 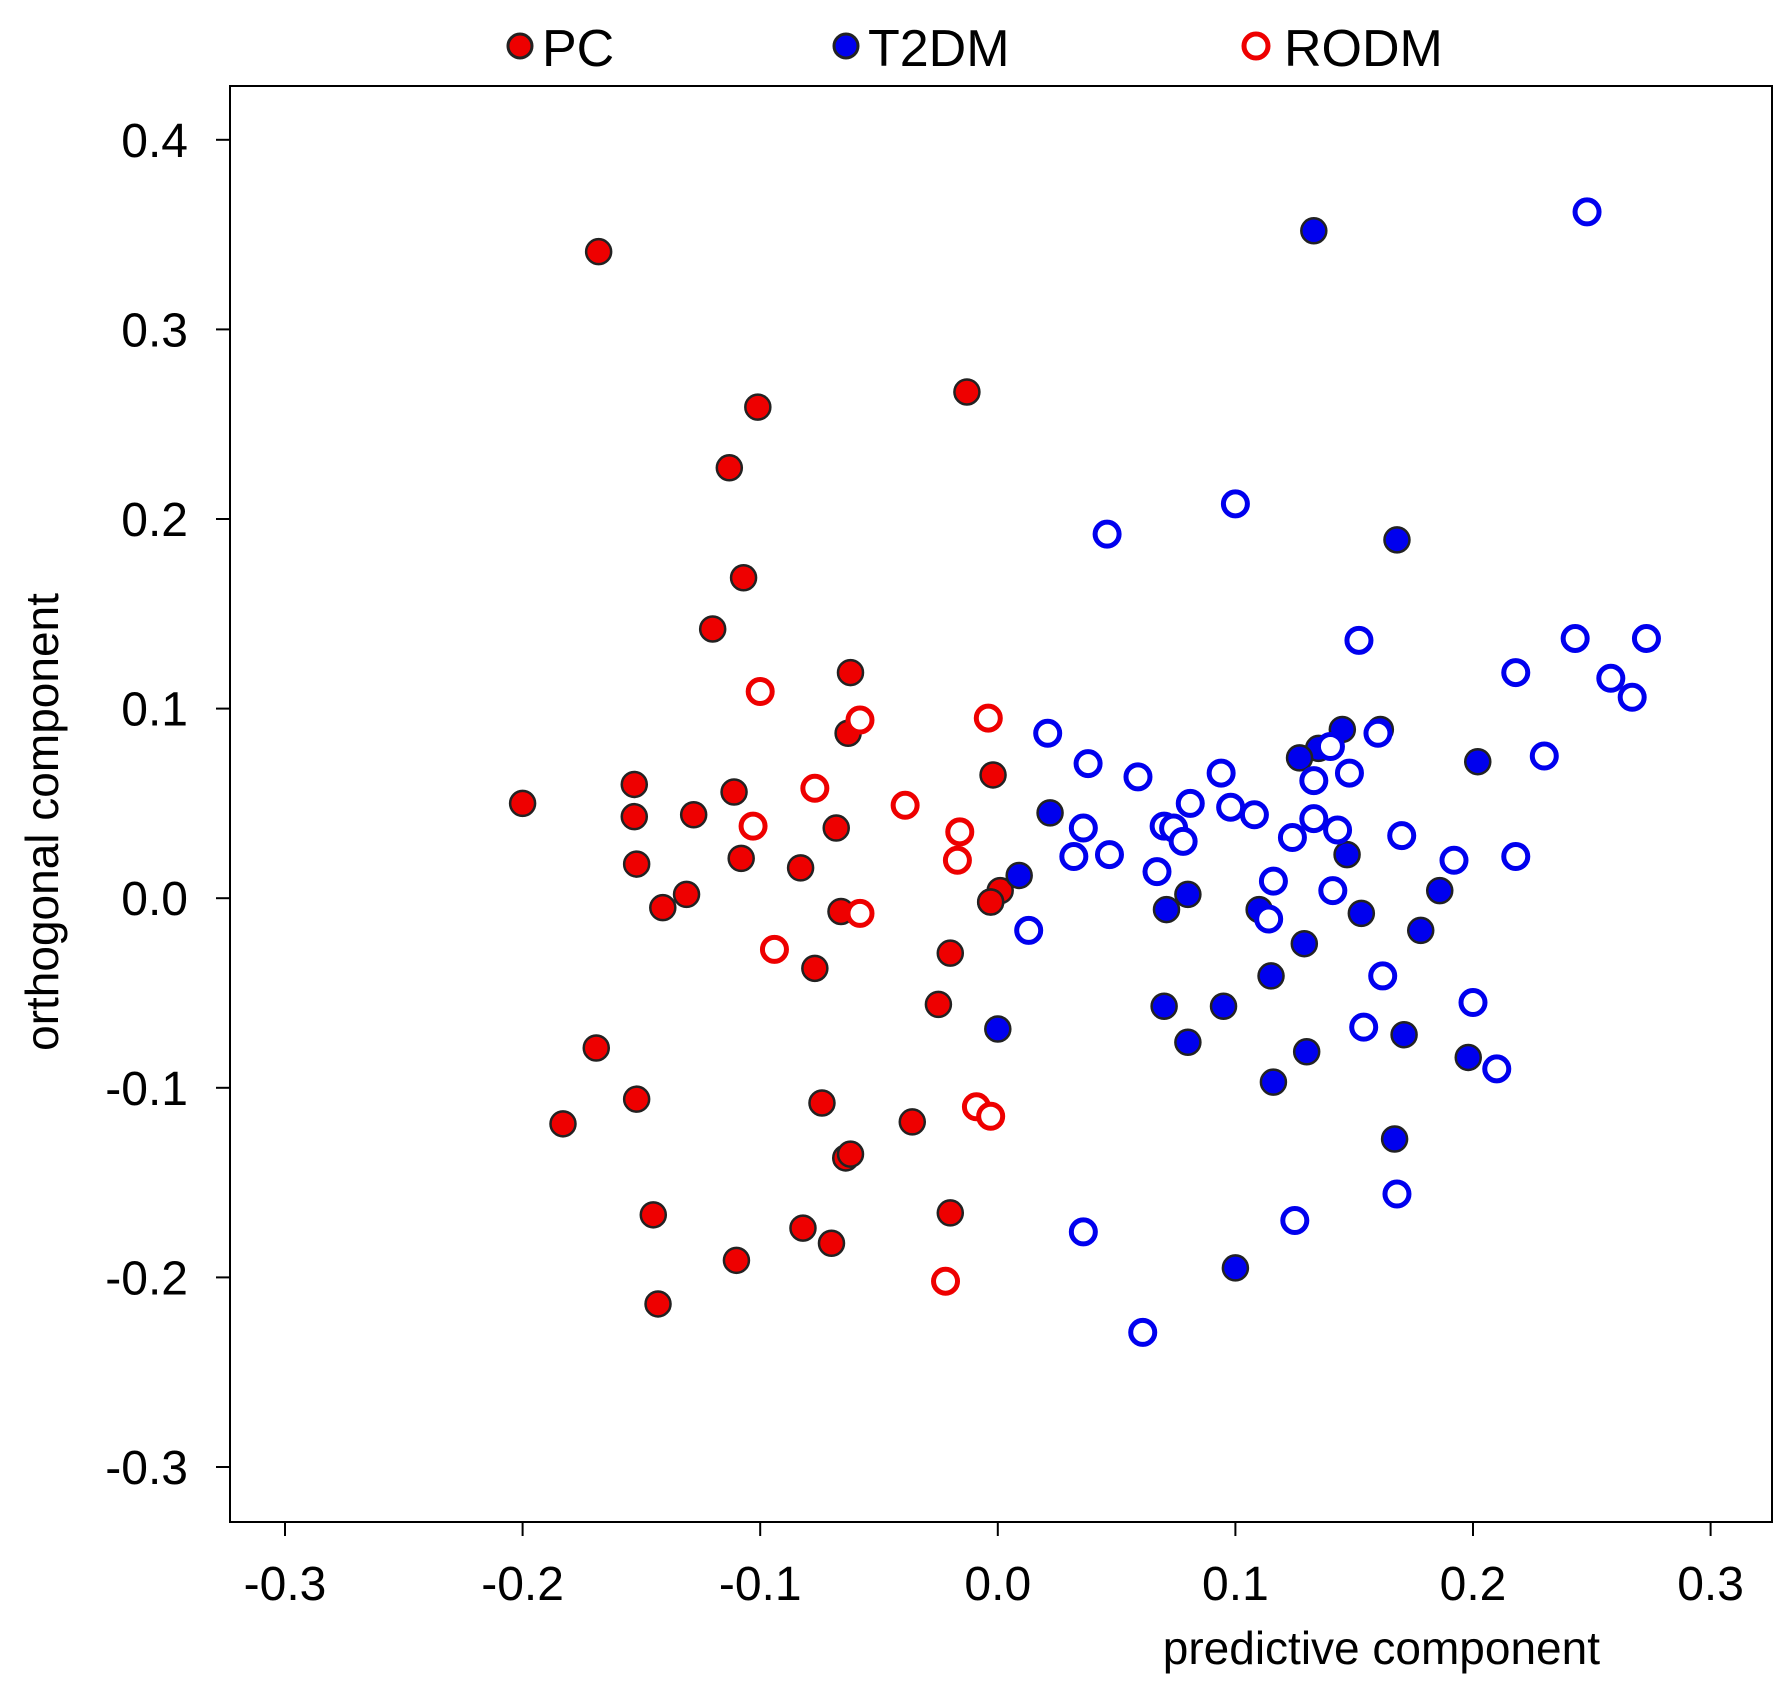 What do you see at coordinates (1710, 1584) in the screenshot?
I see `x-tick-label: 0.3` at bounding box center [1710, 1584].